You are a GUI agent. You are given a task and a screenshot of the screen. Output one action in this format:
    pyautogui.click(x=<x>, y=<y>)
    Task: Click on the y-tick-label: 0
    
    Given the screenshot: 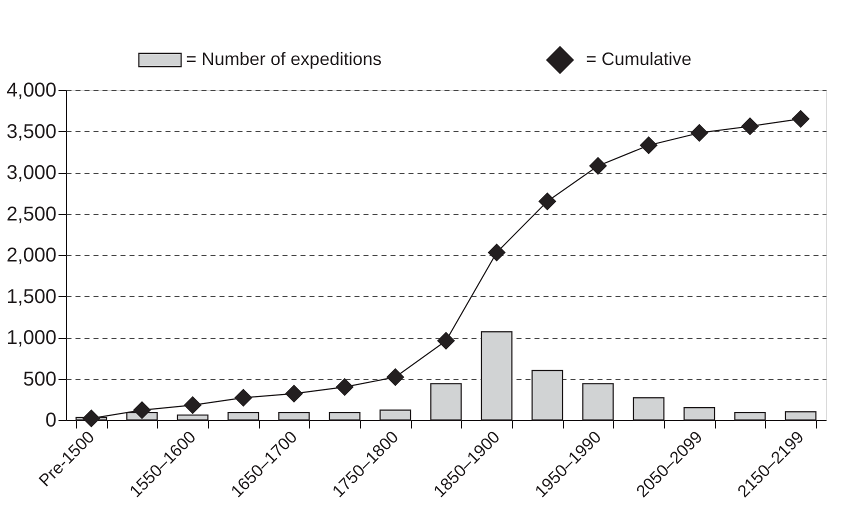 What is the action you would take?
    pyautogui.click(x=50, y=421)
    